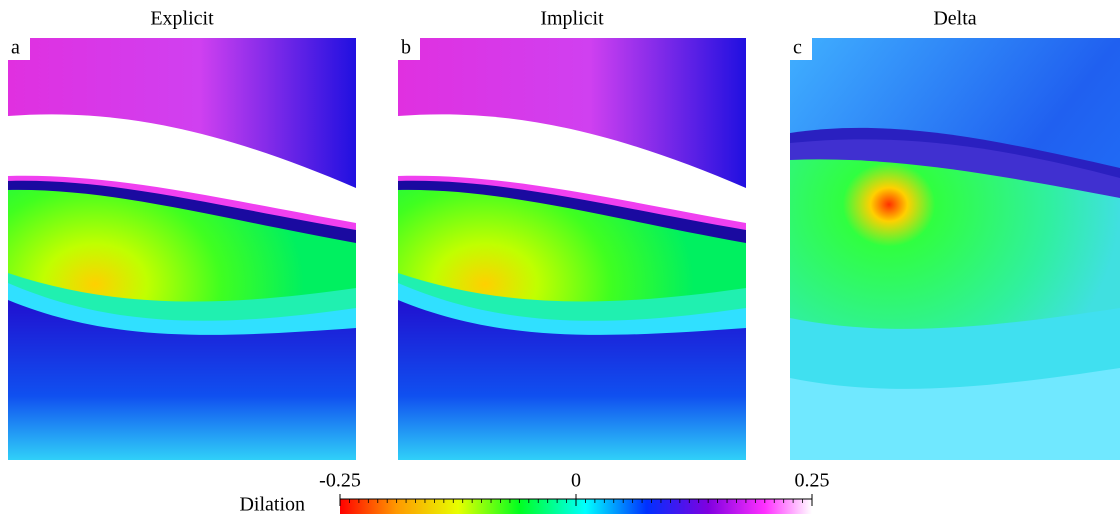 The image size is (1120, 517). Describe the element at coordinates (272, 505) in the screenshot. I see `colorbar-label: Dilation` at that location.